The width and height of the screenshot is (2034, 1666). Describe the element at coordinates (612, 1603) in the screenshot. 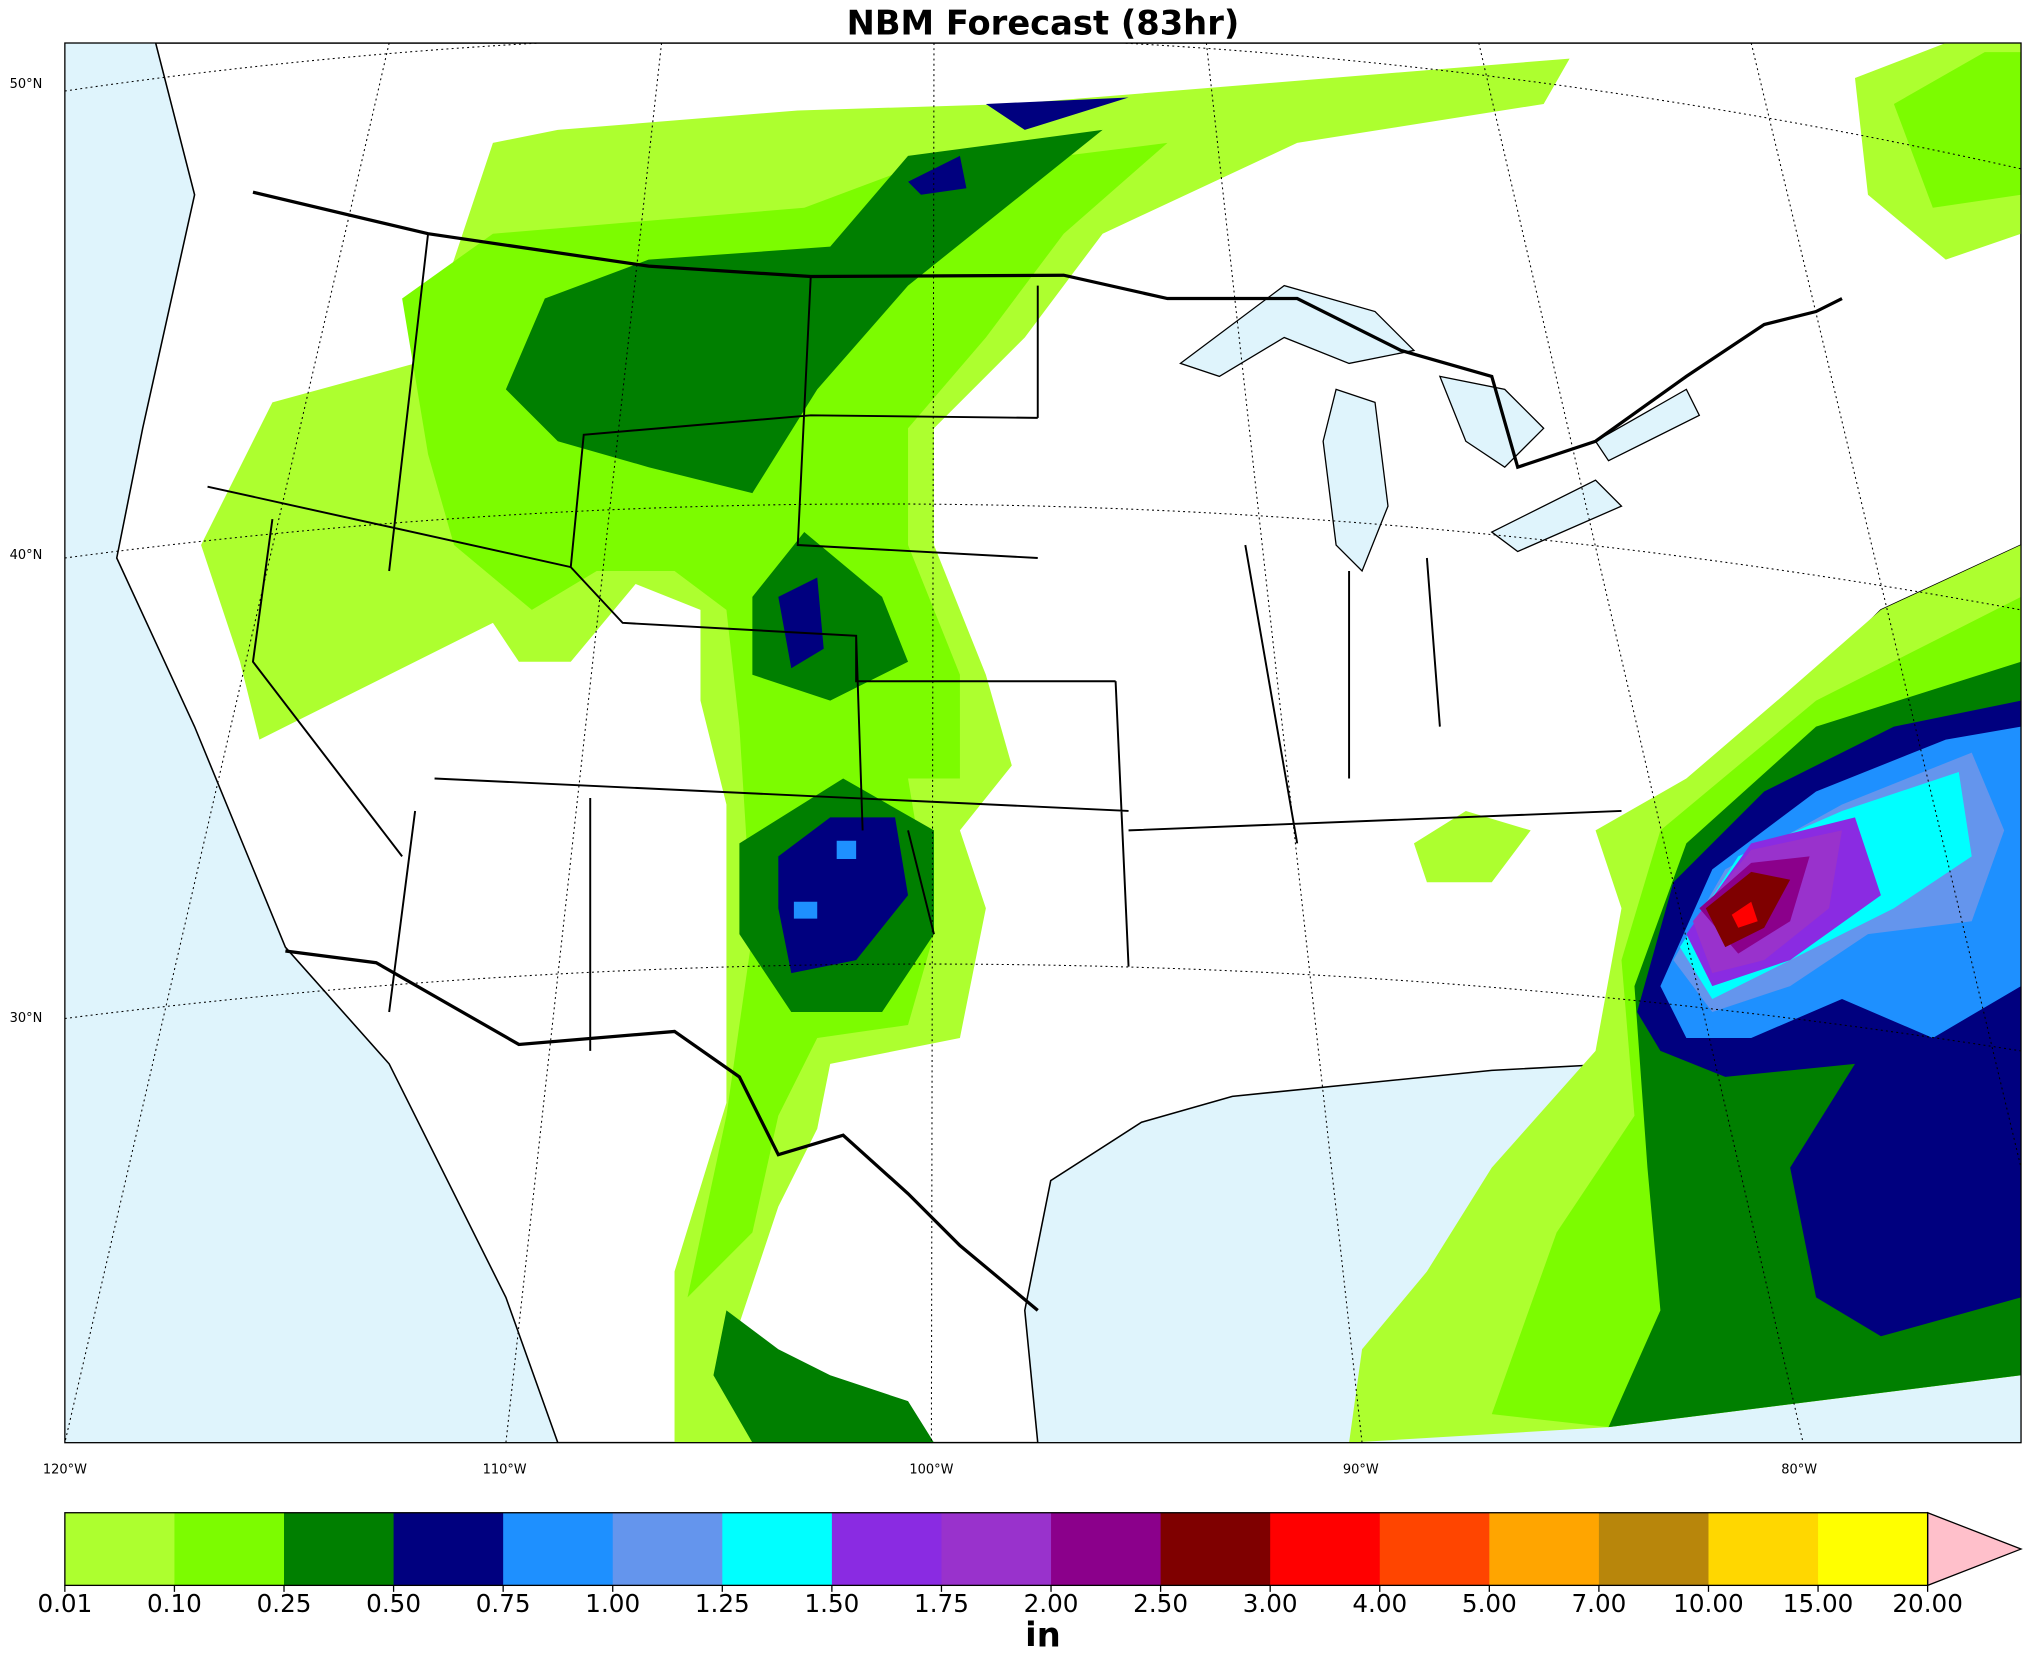

I see `colorbar-tick-label: 1.00` at that location.